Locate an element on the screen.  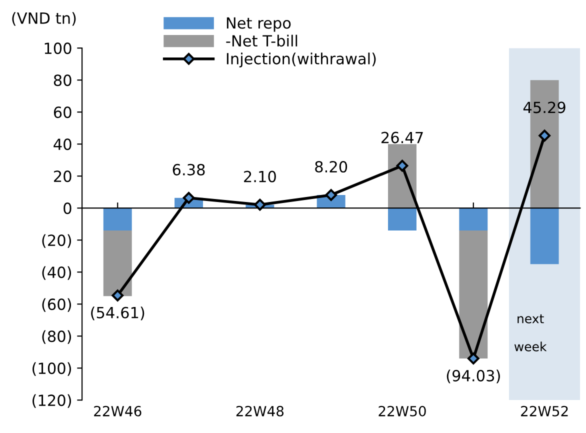
y-tick-label: (40) is located at coordinates (57, 273).